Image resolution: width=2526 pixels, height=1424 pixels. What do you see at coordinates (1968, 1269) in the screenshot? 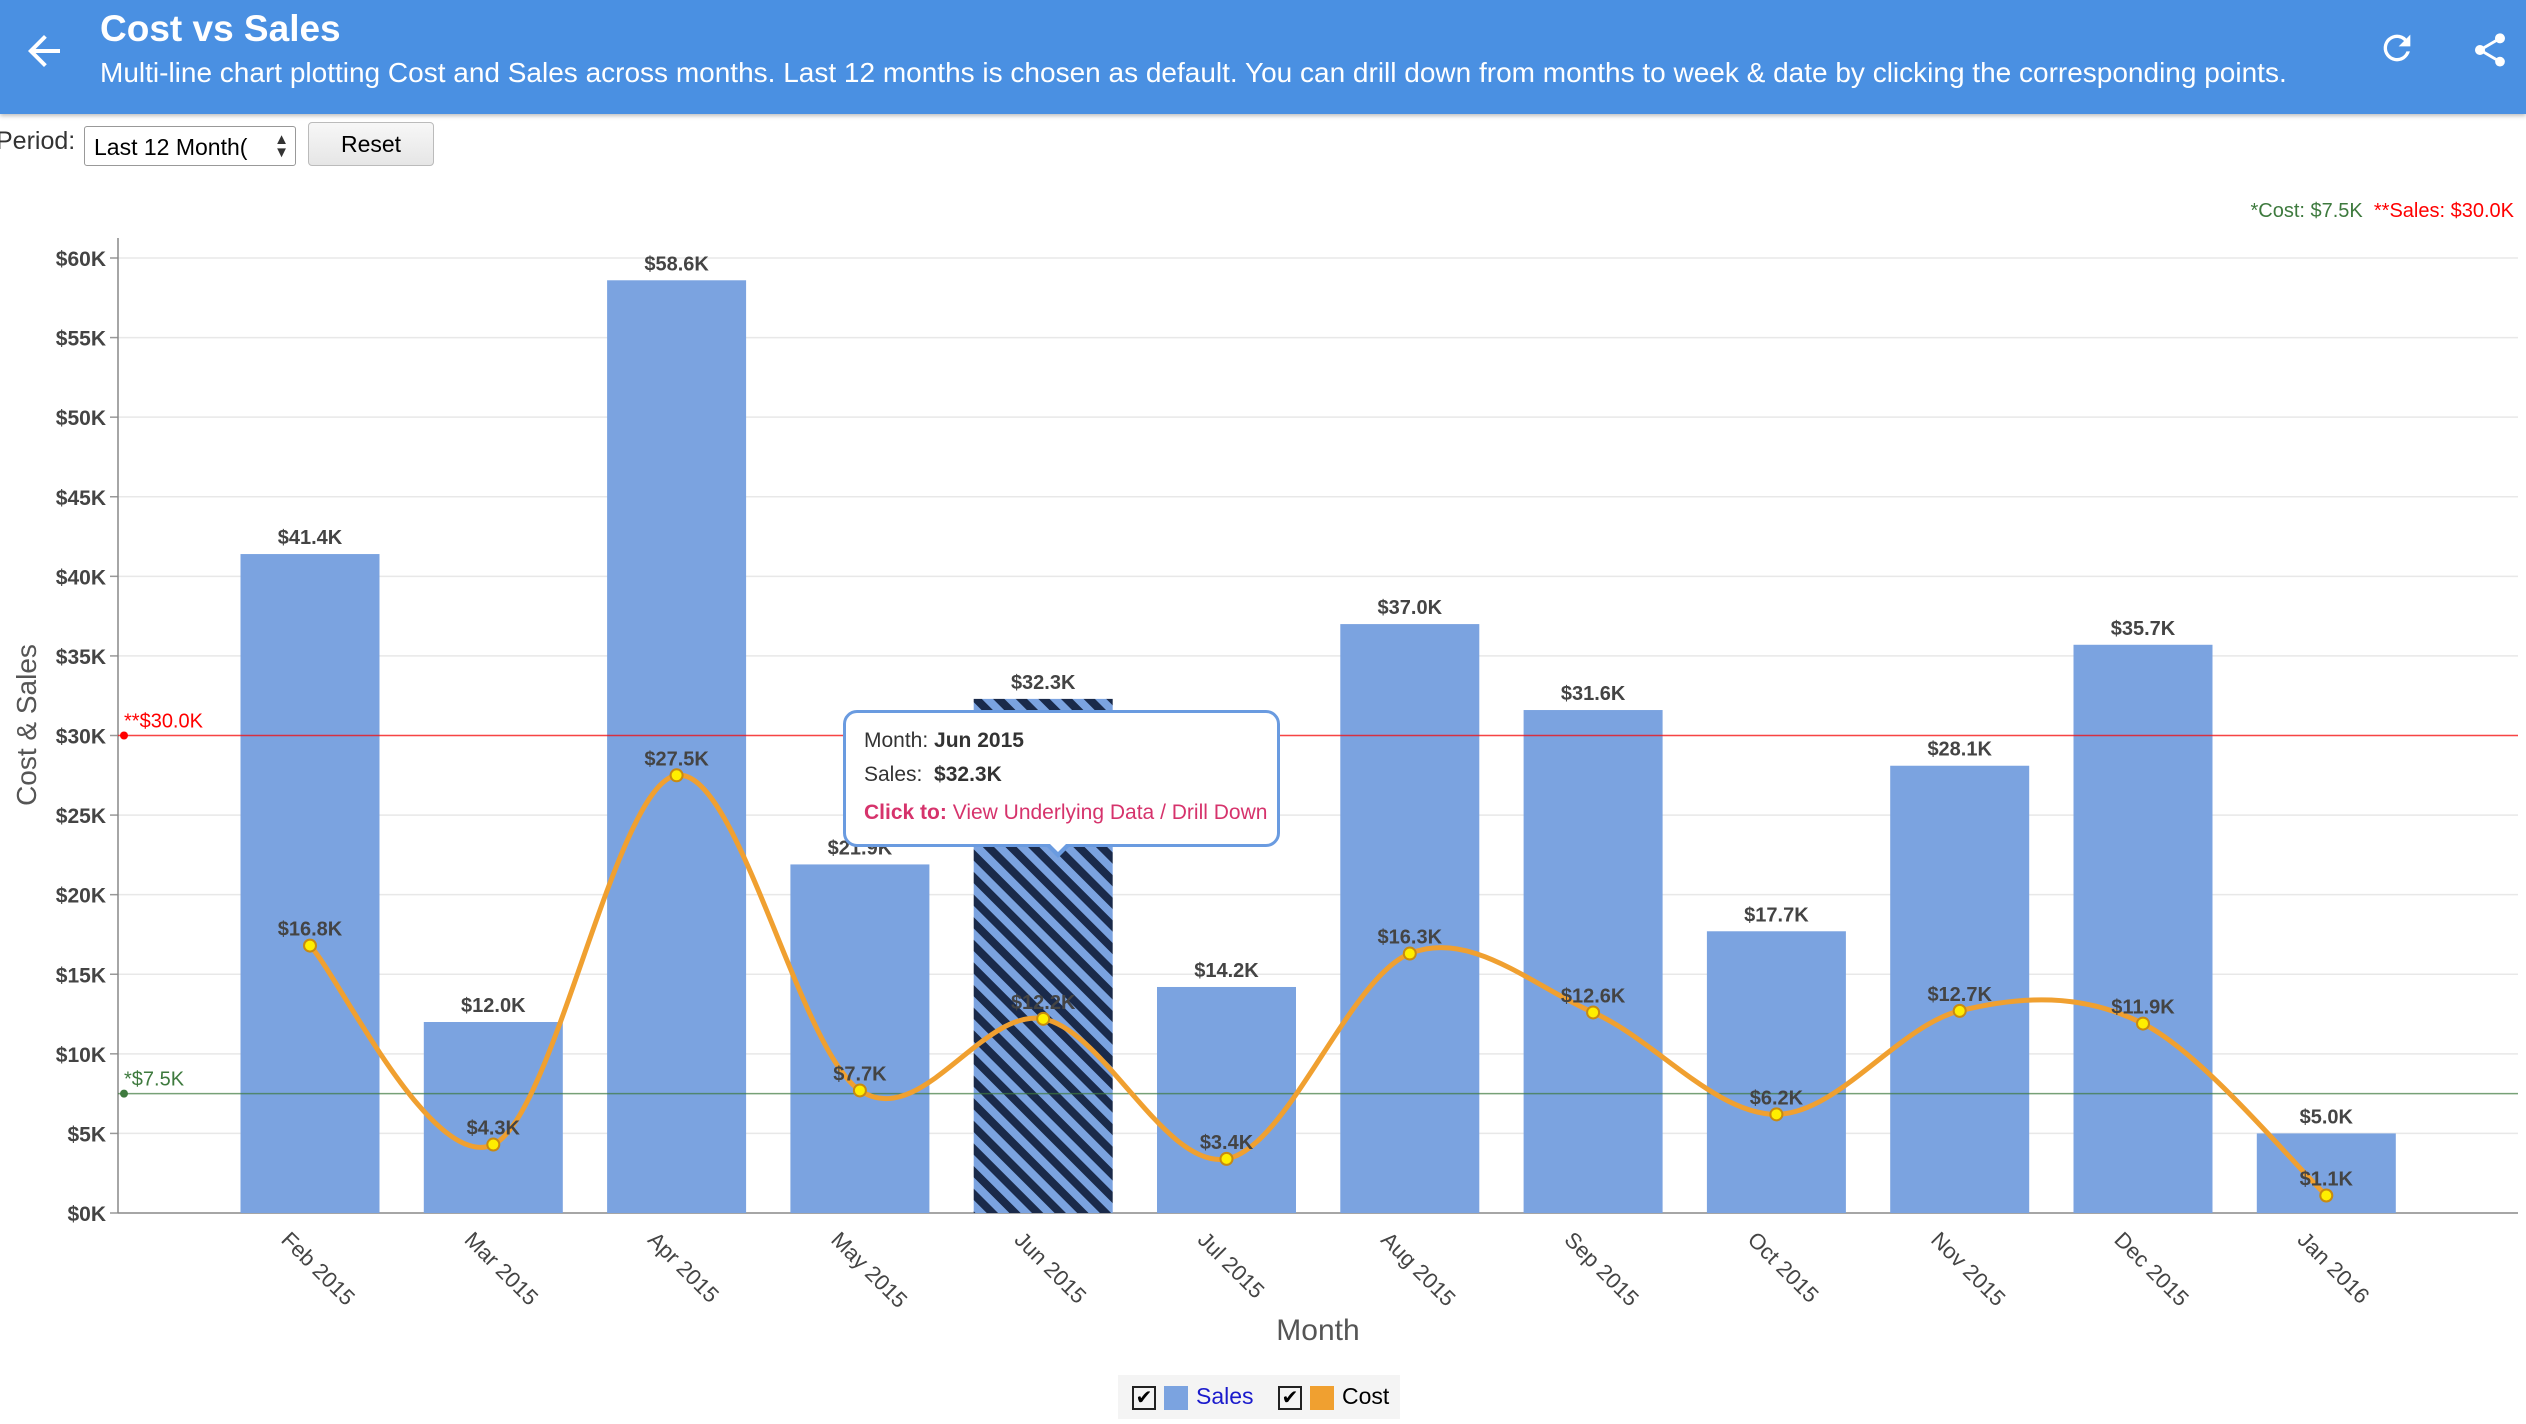
I see `x-tick-label: Nov 2015` at bounding box center [1968, 1269].